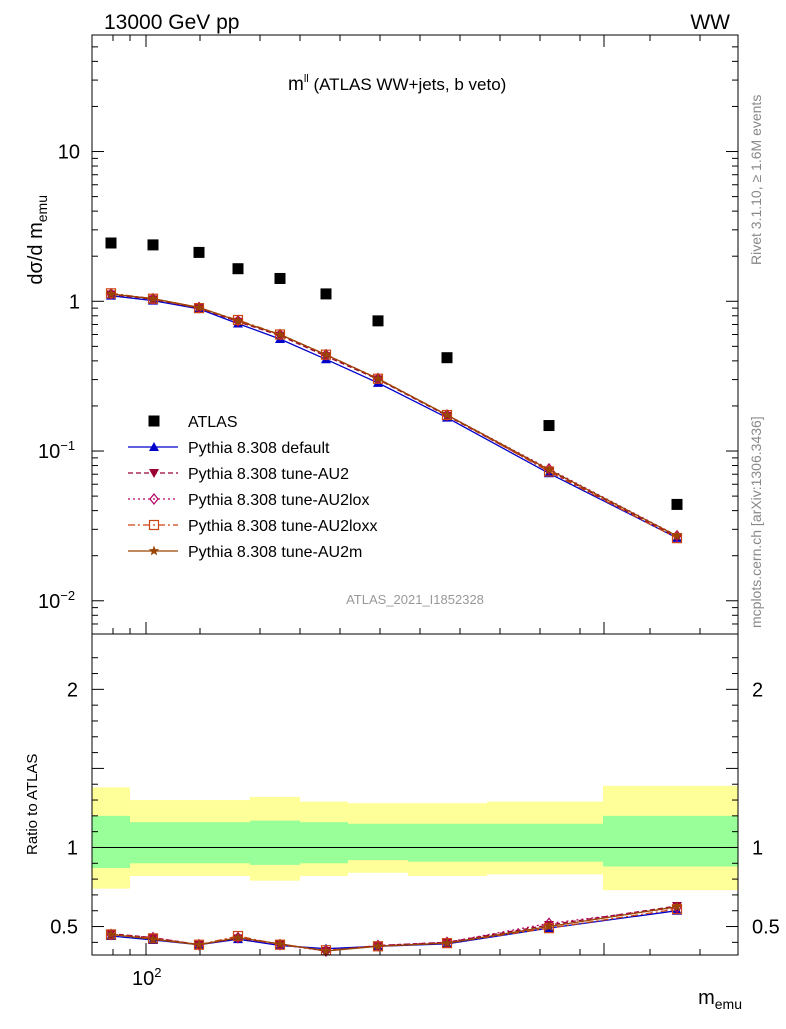 This screenshot has width=786, height=1029. What do you see at coordinates (69, 153) in the screenshot?
I see `y-tick-label: 10` at bounding box center [69, 153].